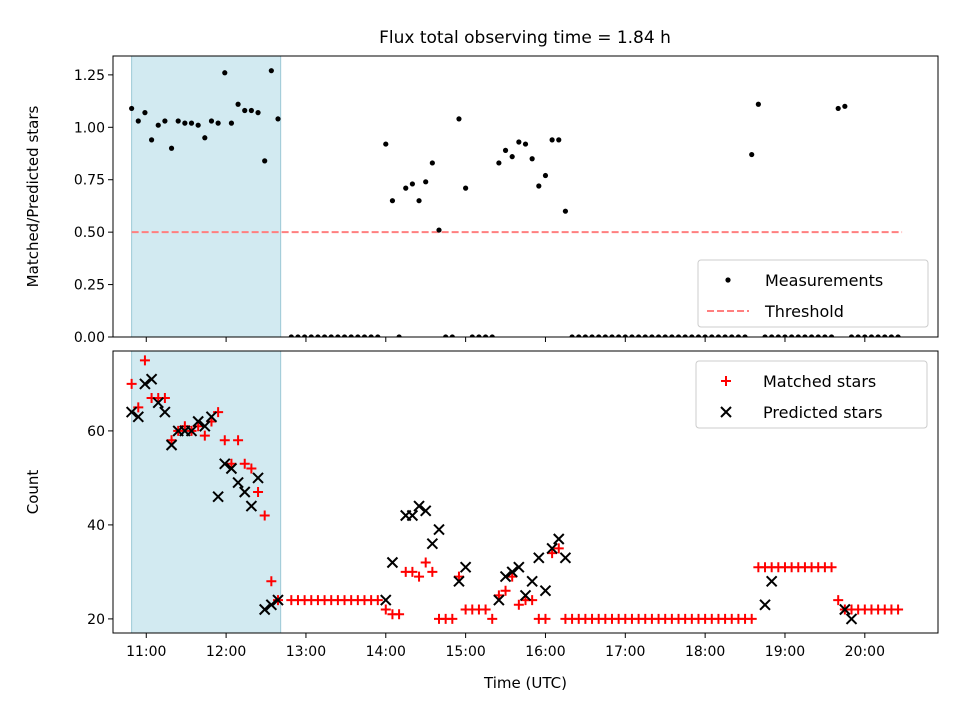 This screenshot has height=720, width=960. Describe the element at coordinates (819, 381) in the screenshot. I see `legend-label: Matched stars` at that location.